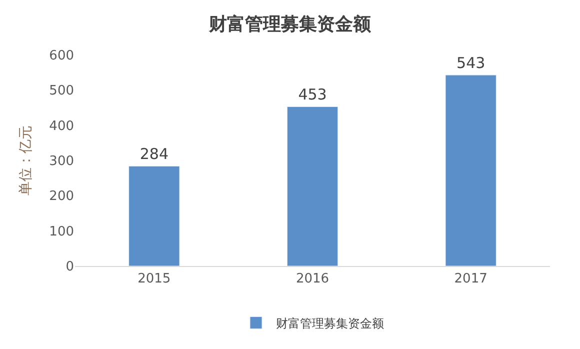 This screenshot has width=580, height=349. Describe the element at coordinates (61, 126) in the screenshot. I see `y-tick-label: 400` at that location.